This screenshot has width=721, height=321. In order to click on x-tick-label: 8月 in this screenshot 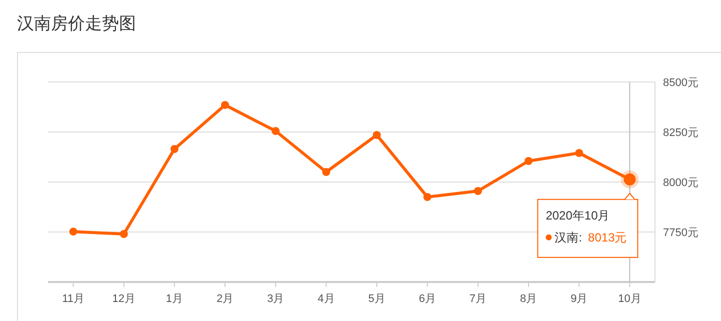, I will do `click(529, 299)`.